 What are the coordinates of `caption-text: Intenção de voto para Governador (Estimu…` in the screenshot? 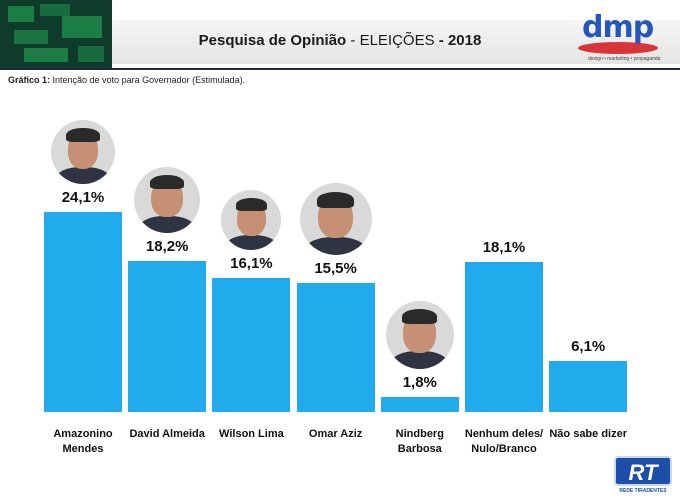 It's located at (148, 80).